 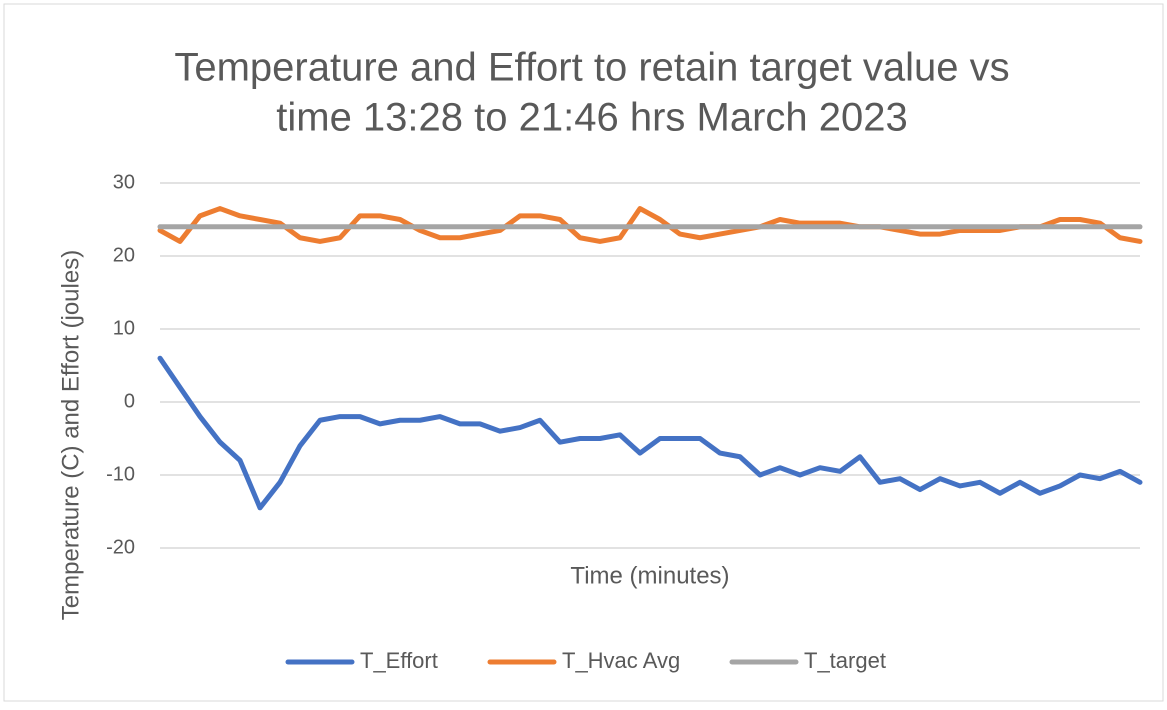 I want to click on y-tick-label: 20, so click(x=124, y=255).